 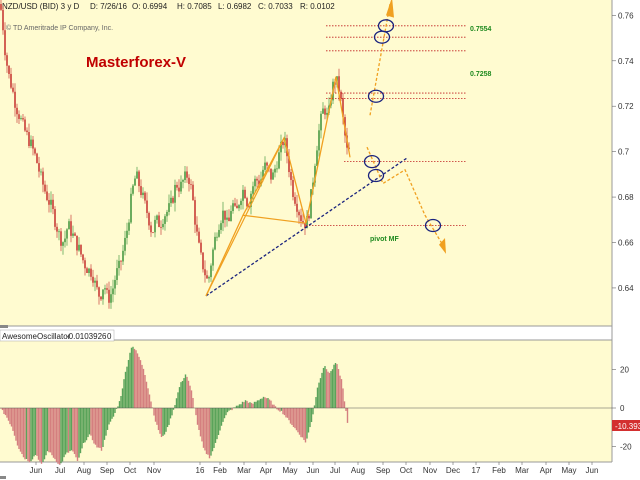 I want to click on price-axis-ticks: 0.76 0.74 0.72 0.7 0.68 0.66 0.64, so click(x=623, y=152).